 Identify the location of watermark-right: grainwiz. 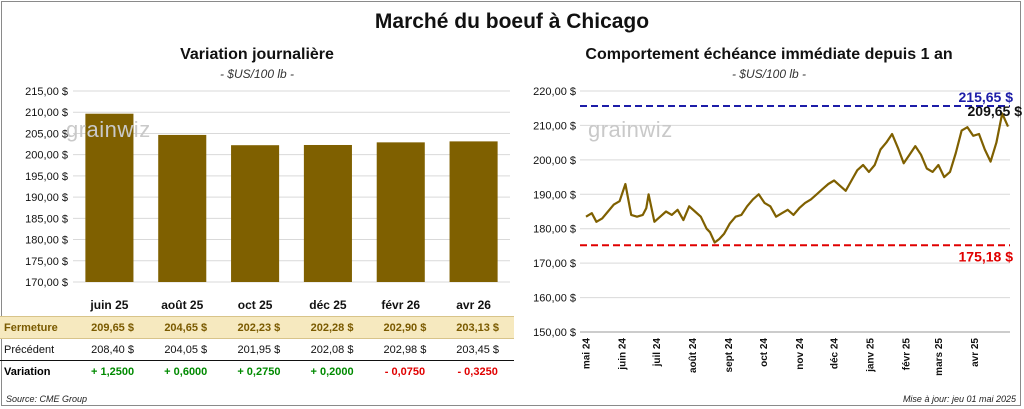
(630, 129).